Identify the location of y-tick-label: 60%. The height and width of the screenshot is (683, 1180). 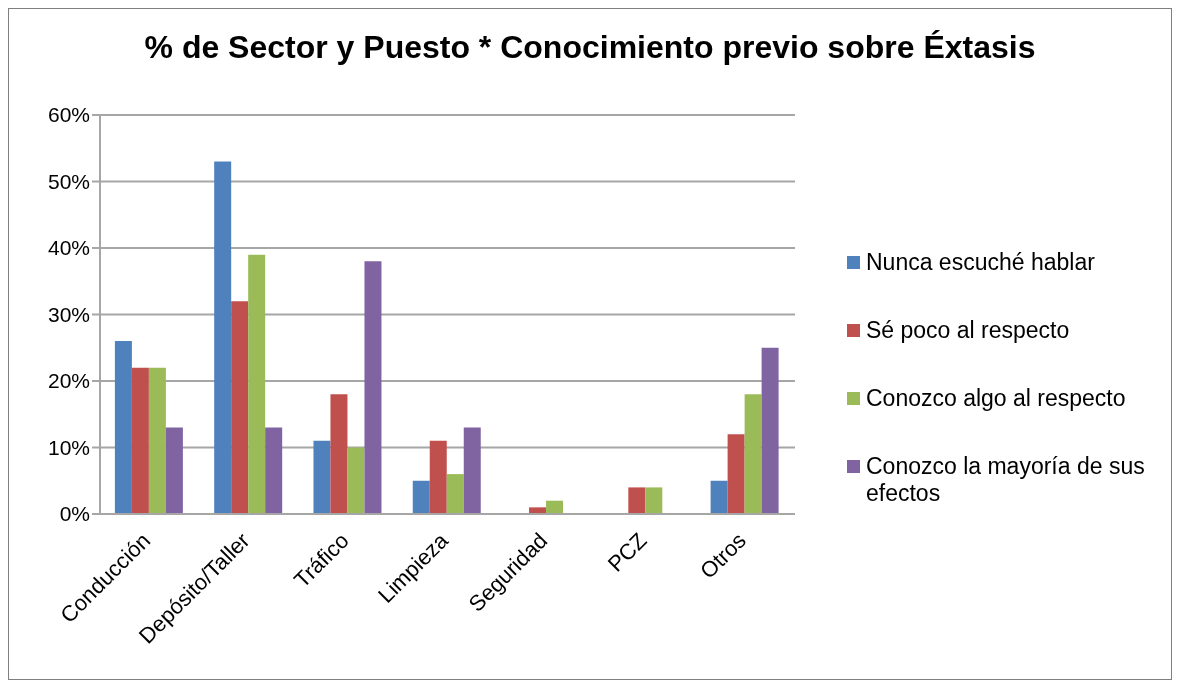
(68, 115).